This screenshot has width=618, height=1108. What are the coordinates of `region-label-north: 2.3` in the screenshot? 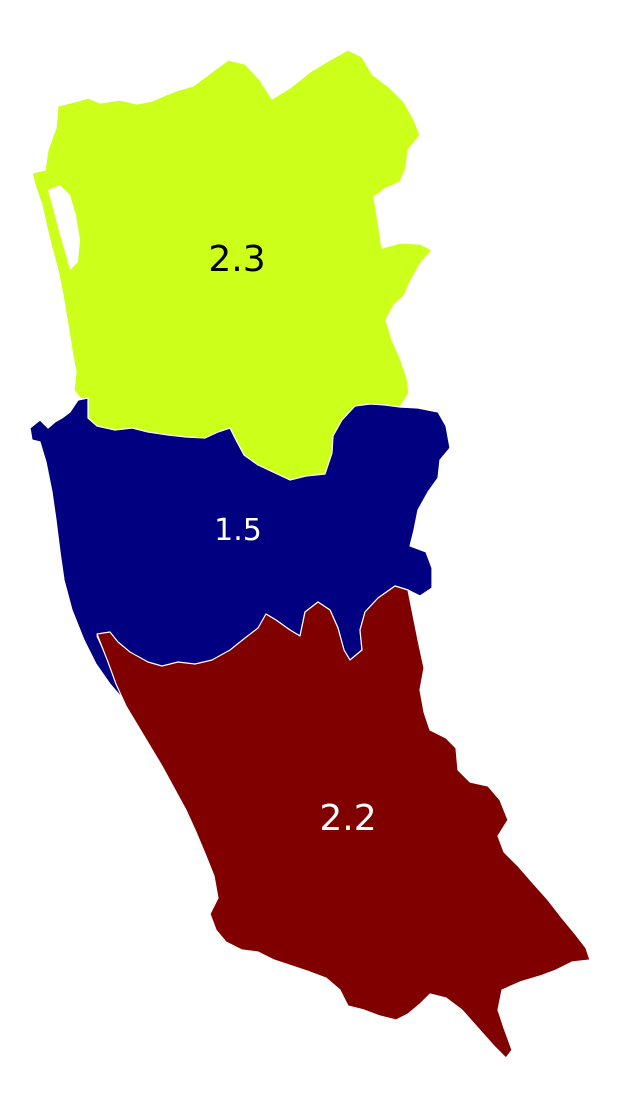 It's located at (236, 259).